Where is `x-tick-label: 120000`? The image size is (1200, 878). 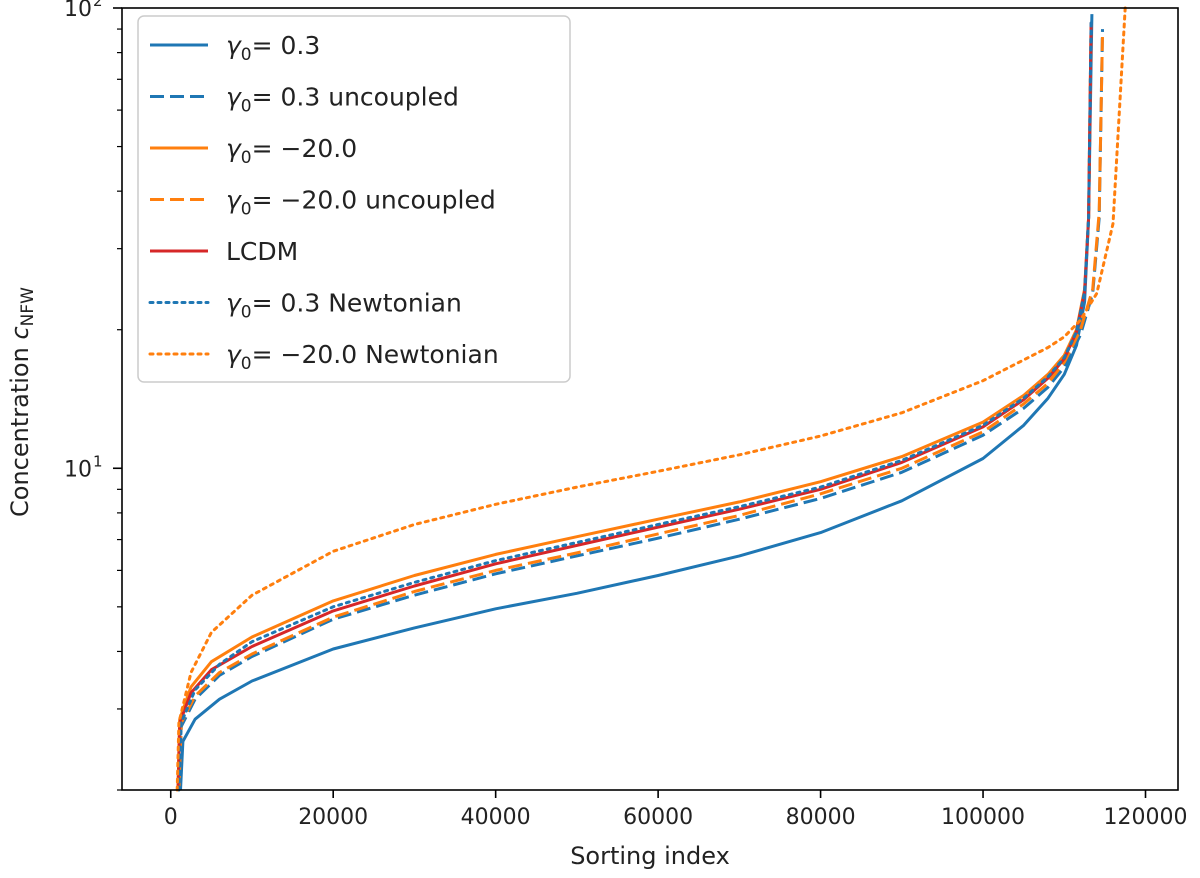 x-tick-label: 120000 is located at coordinates (1146, 817).